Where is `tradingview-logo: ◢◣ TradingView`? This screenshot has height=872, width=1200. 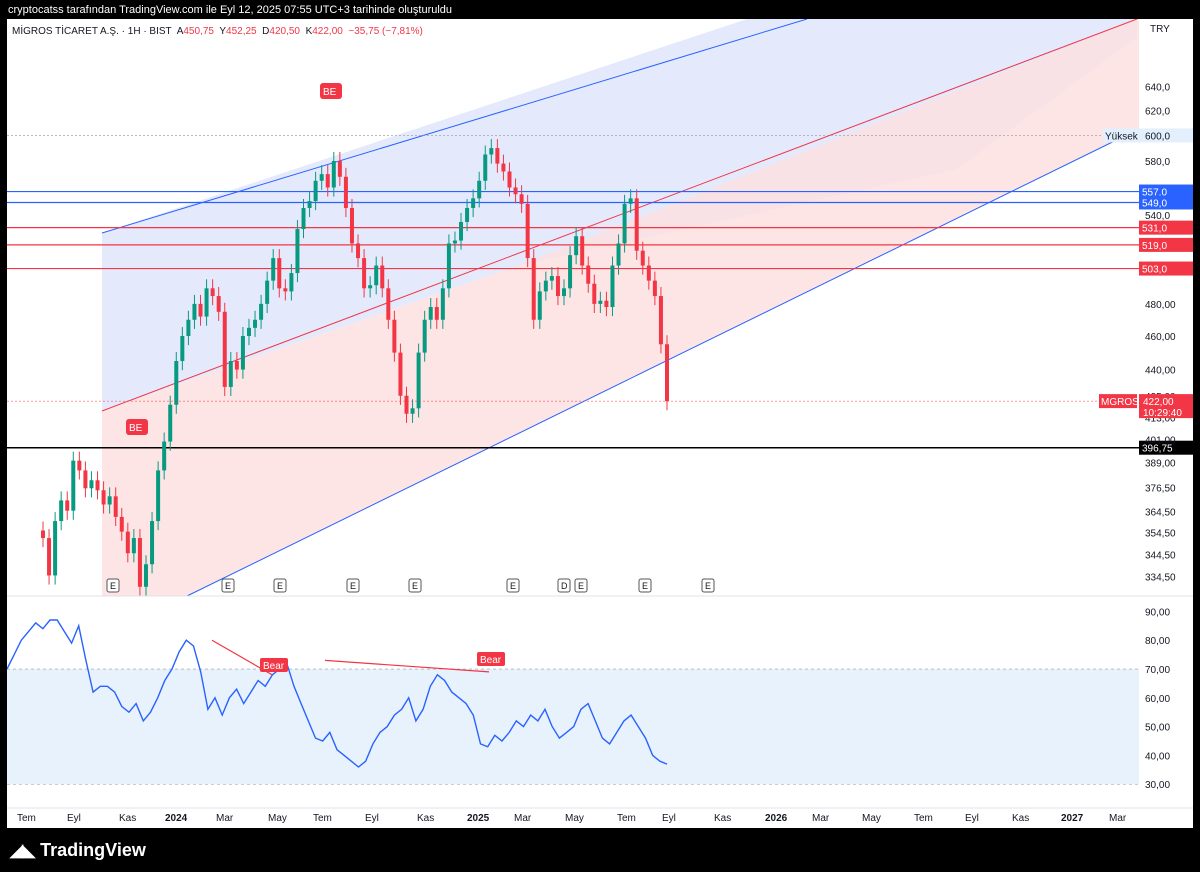 tradingview-logo: ◢◣ TradingView is located at coordinates (78, 850).